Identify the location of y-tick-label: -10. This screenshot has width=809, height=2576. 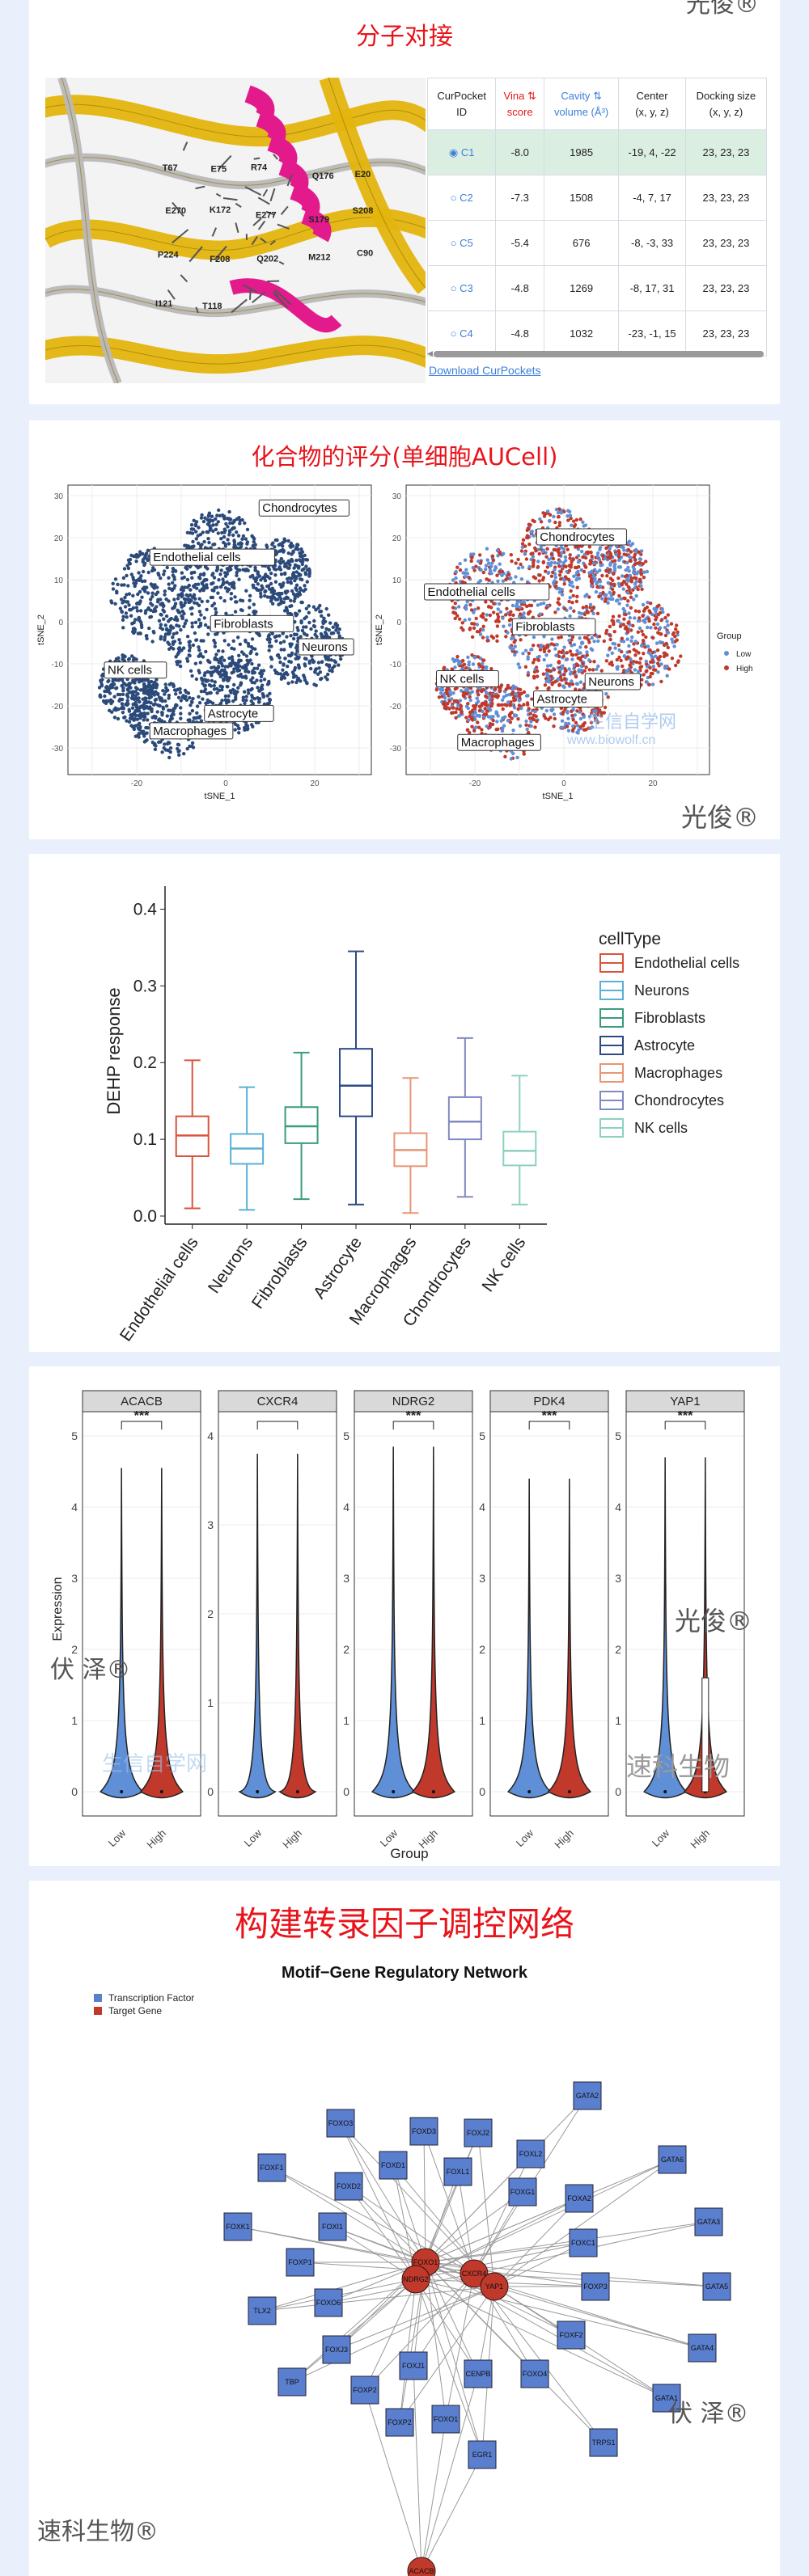
(396, 665).